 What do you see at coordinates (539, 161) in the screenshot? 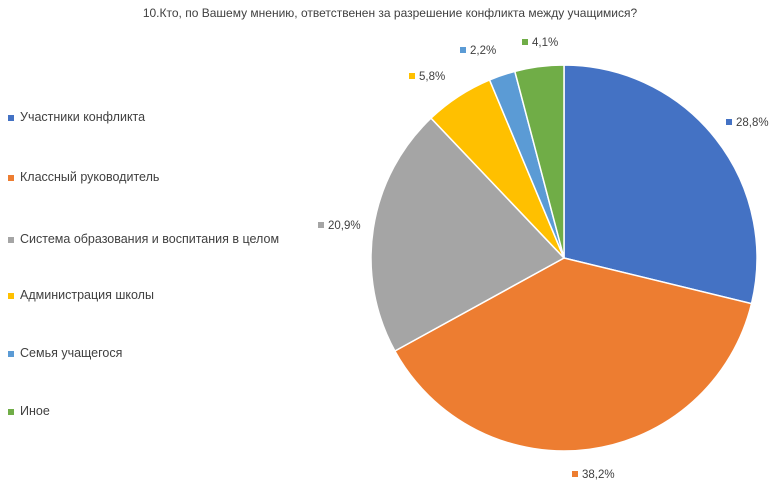
I see `pie-slice-other` at bounding box center [539, 161].